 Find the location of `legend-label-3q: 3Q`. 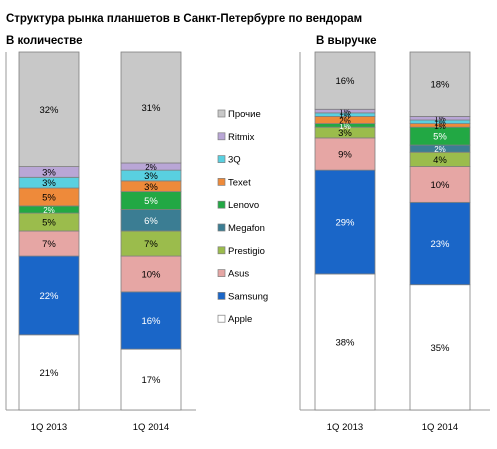

legend-label-3q: 3Q is located at coordinates (234, 160).